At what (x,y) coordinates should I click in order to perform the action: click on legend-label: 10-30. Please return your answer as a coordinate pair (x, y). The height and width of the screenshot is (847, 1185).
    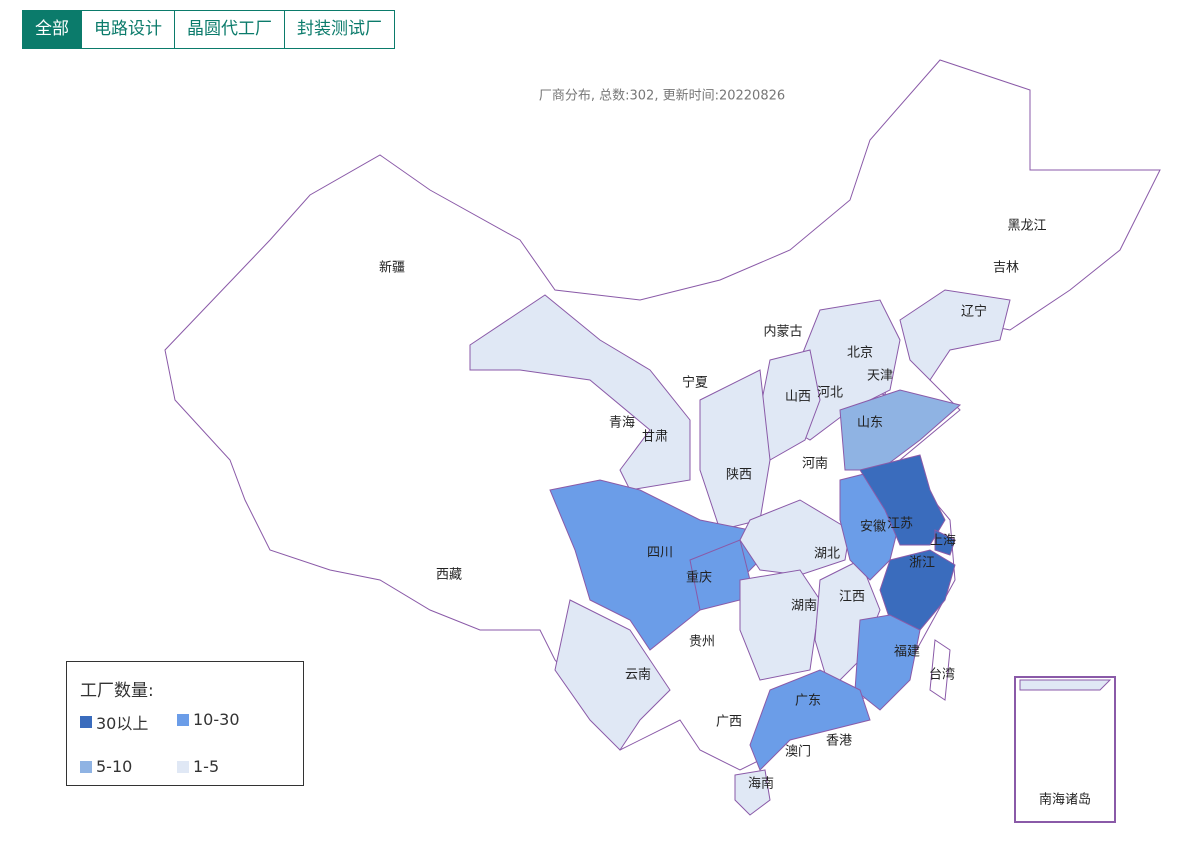
    Looking at the image, I should click on (216, 719).